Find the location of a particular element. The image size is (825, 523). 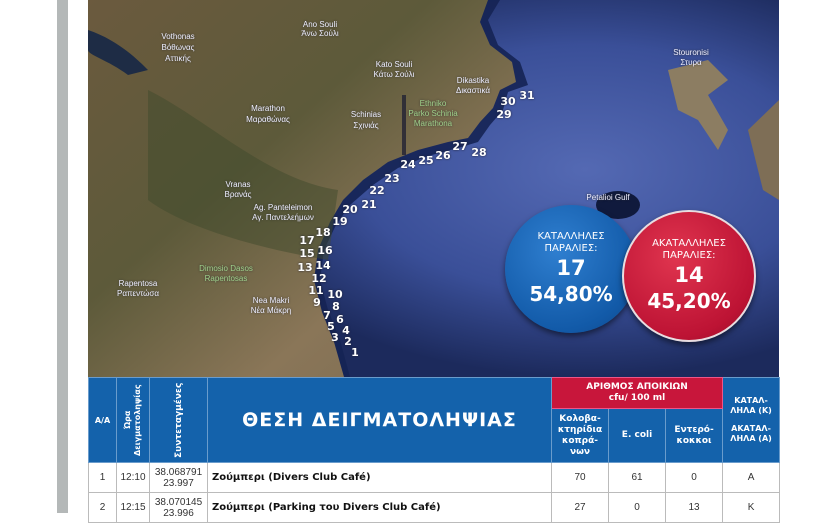

cell-time: 12:15 is located at coordinates (133, 507).